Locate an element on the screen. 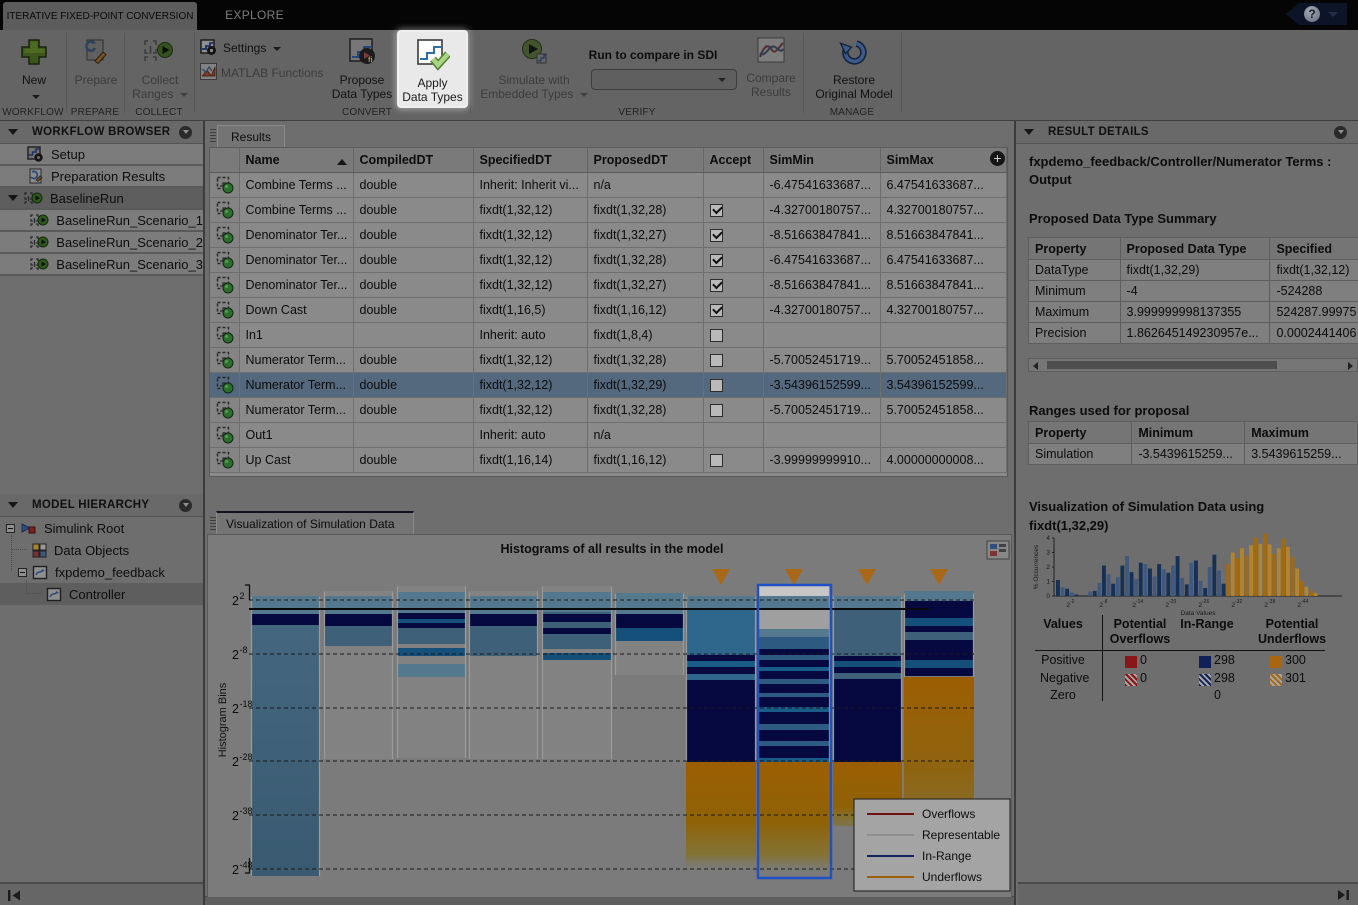 This screenshot has width=1358, height=905. svg-text: Representable is located at coordinates (961, 835).